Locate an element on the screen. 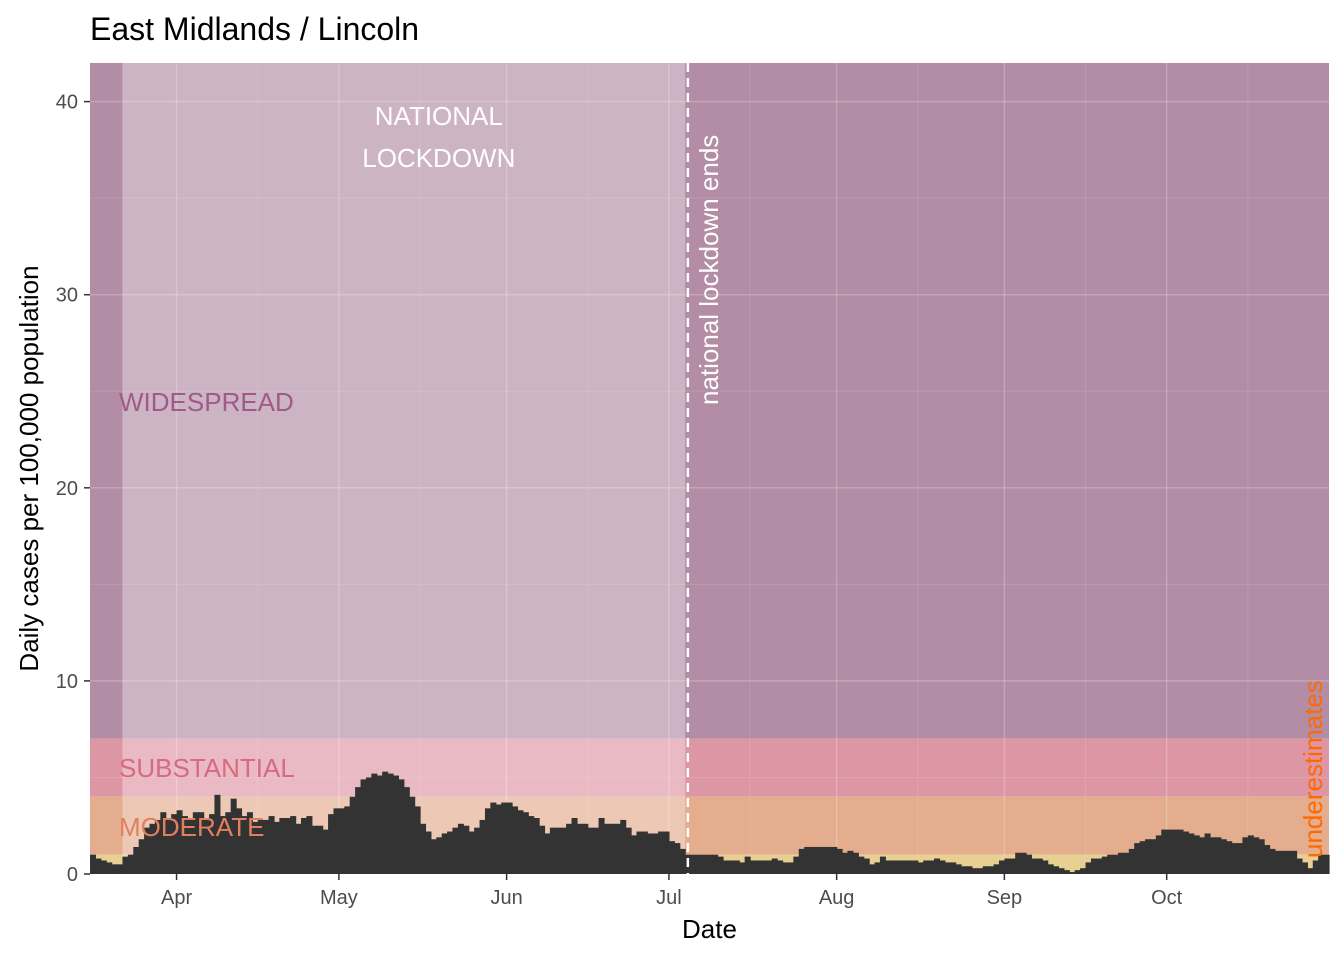 Image resolution: width=1344 pixels, height=960 pixels. y-tick-label: 0 is located at coordinates (72, 875).